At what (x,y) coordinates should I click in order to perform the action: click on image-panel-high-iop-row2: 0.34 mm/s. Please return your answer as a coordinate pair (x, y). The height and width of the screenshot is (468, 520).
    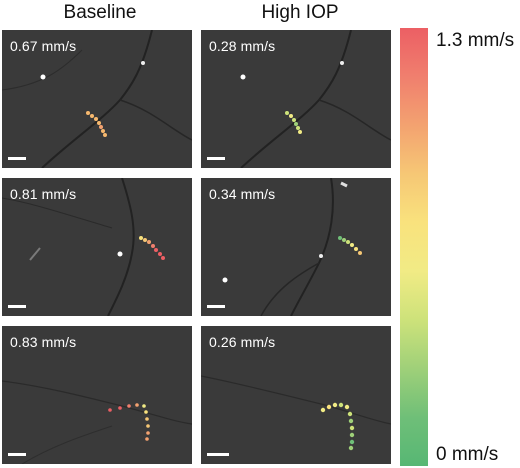
    Looking at the image, I should click on (296, 247).